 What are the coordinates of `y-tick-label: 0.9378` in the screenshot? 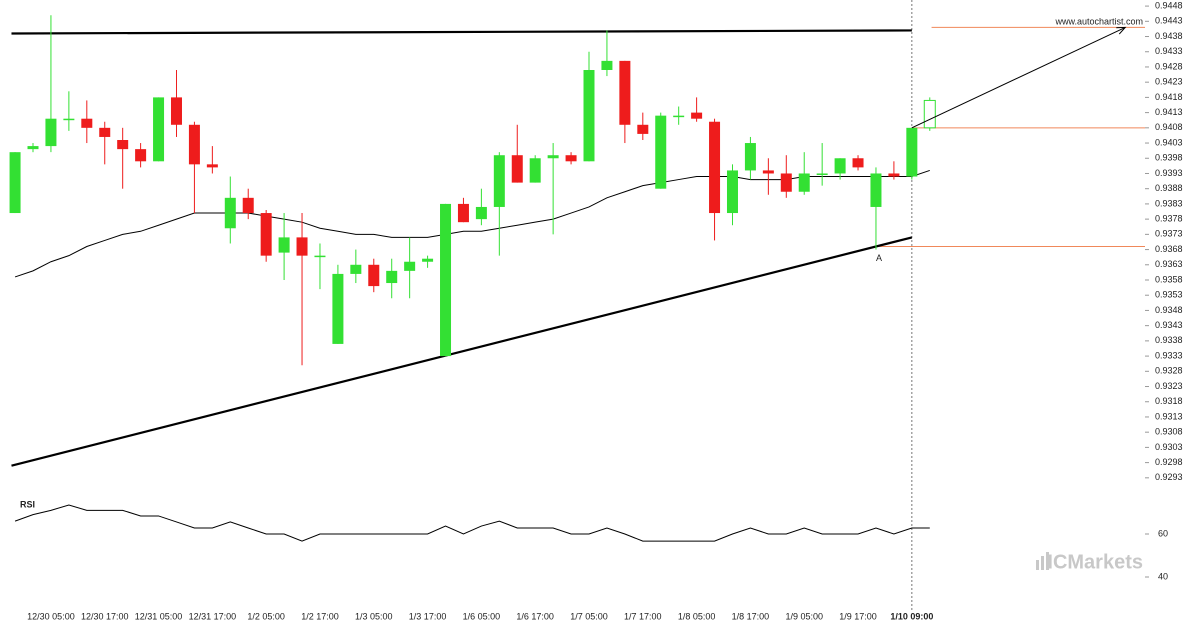 It's located at (1169, 219).